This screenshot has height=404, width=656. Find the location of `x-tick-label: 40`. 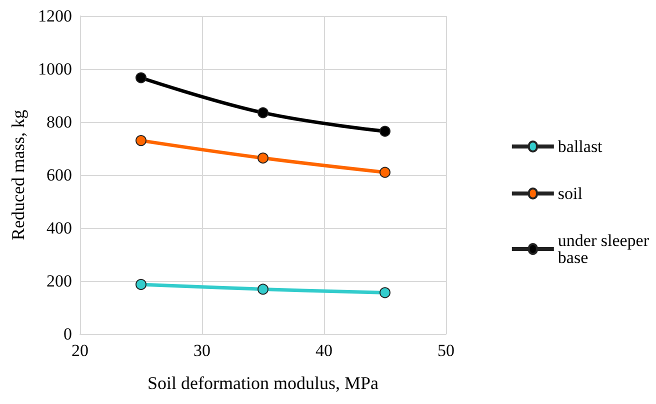

x-tick-label: 40 is located at coordinates (324, 350).